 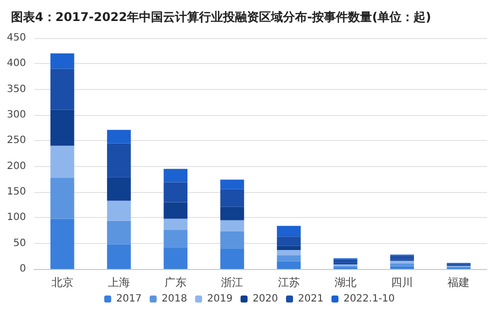 What do you see at coordinates (265, 299) in the screenshot?
I see `legend-label: 2020` at bounding box center [265, 299].